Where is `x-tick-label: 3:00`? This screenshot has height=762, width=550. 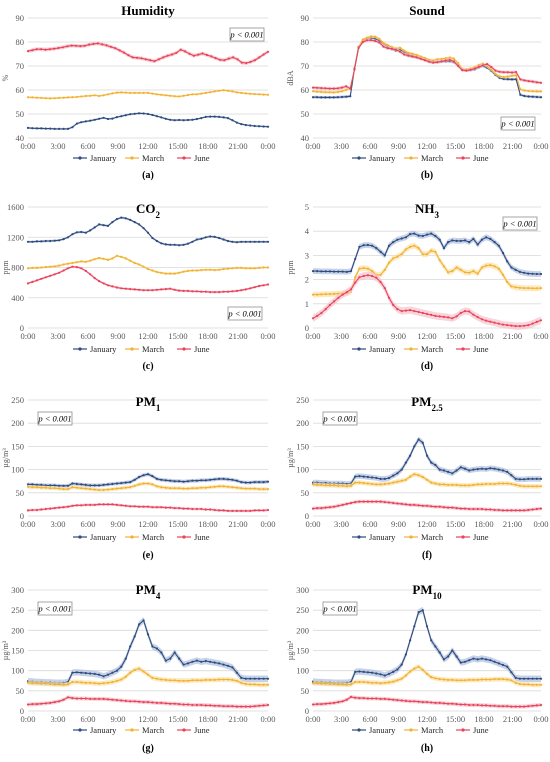
x-tick-label: 3:00 is located at coordinates (341, 146).